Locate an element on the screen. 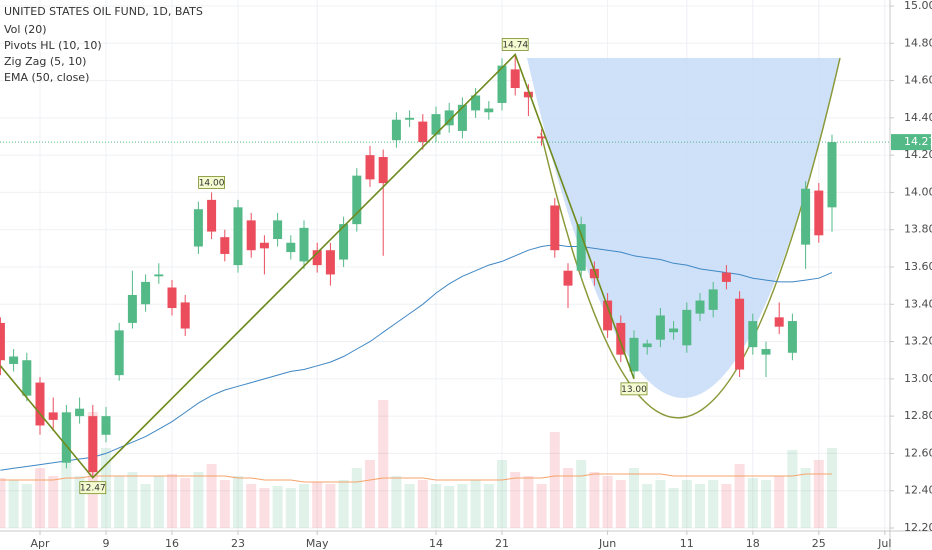 The width and height of the screenshot is (932, 550). x-tick-label: Jun is located at coordinates (607, 543).